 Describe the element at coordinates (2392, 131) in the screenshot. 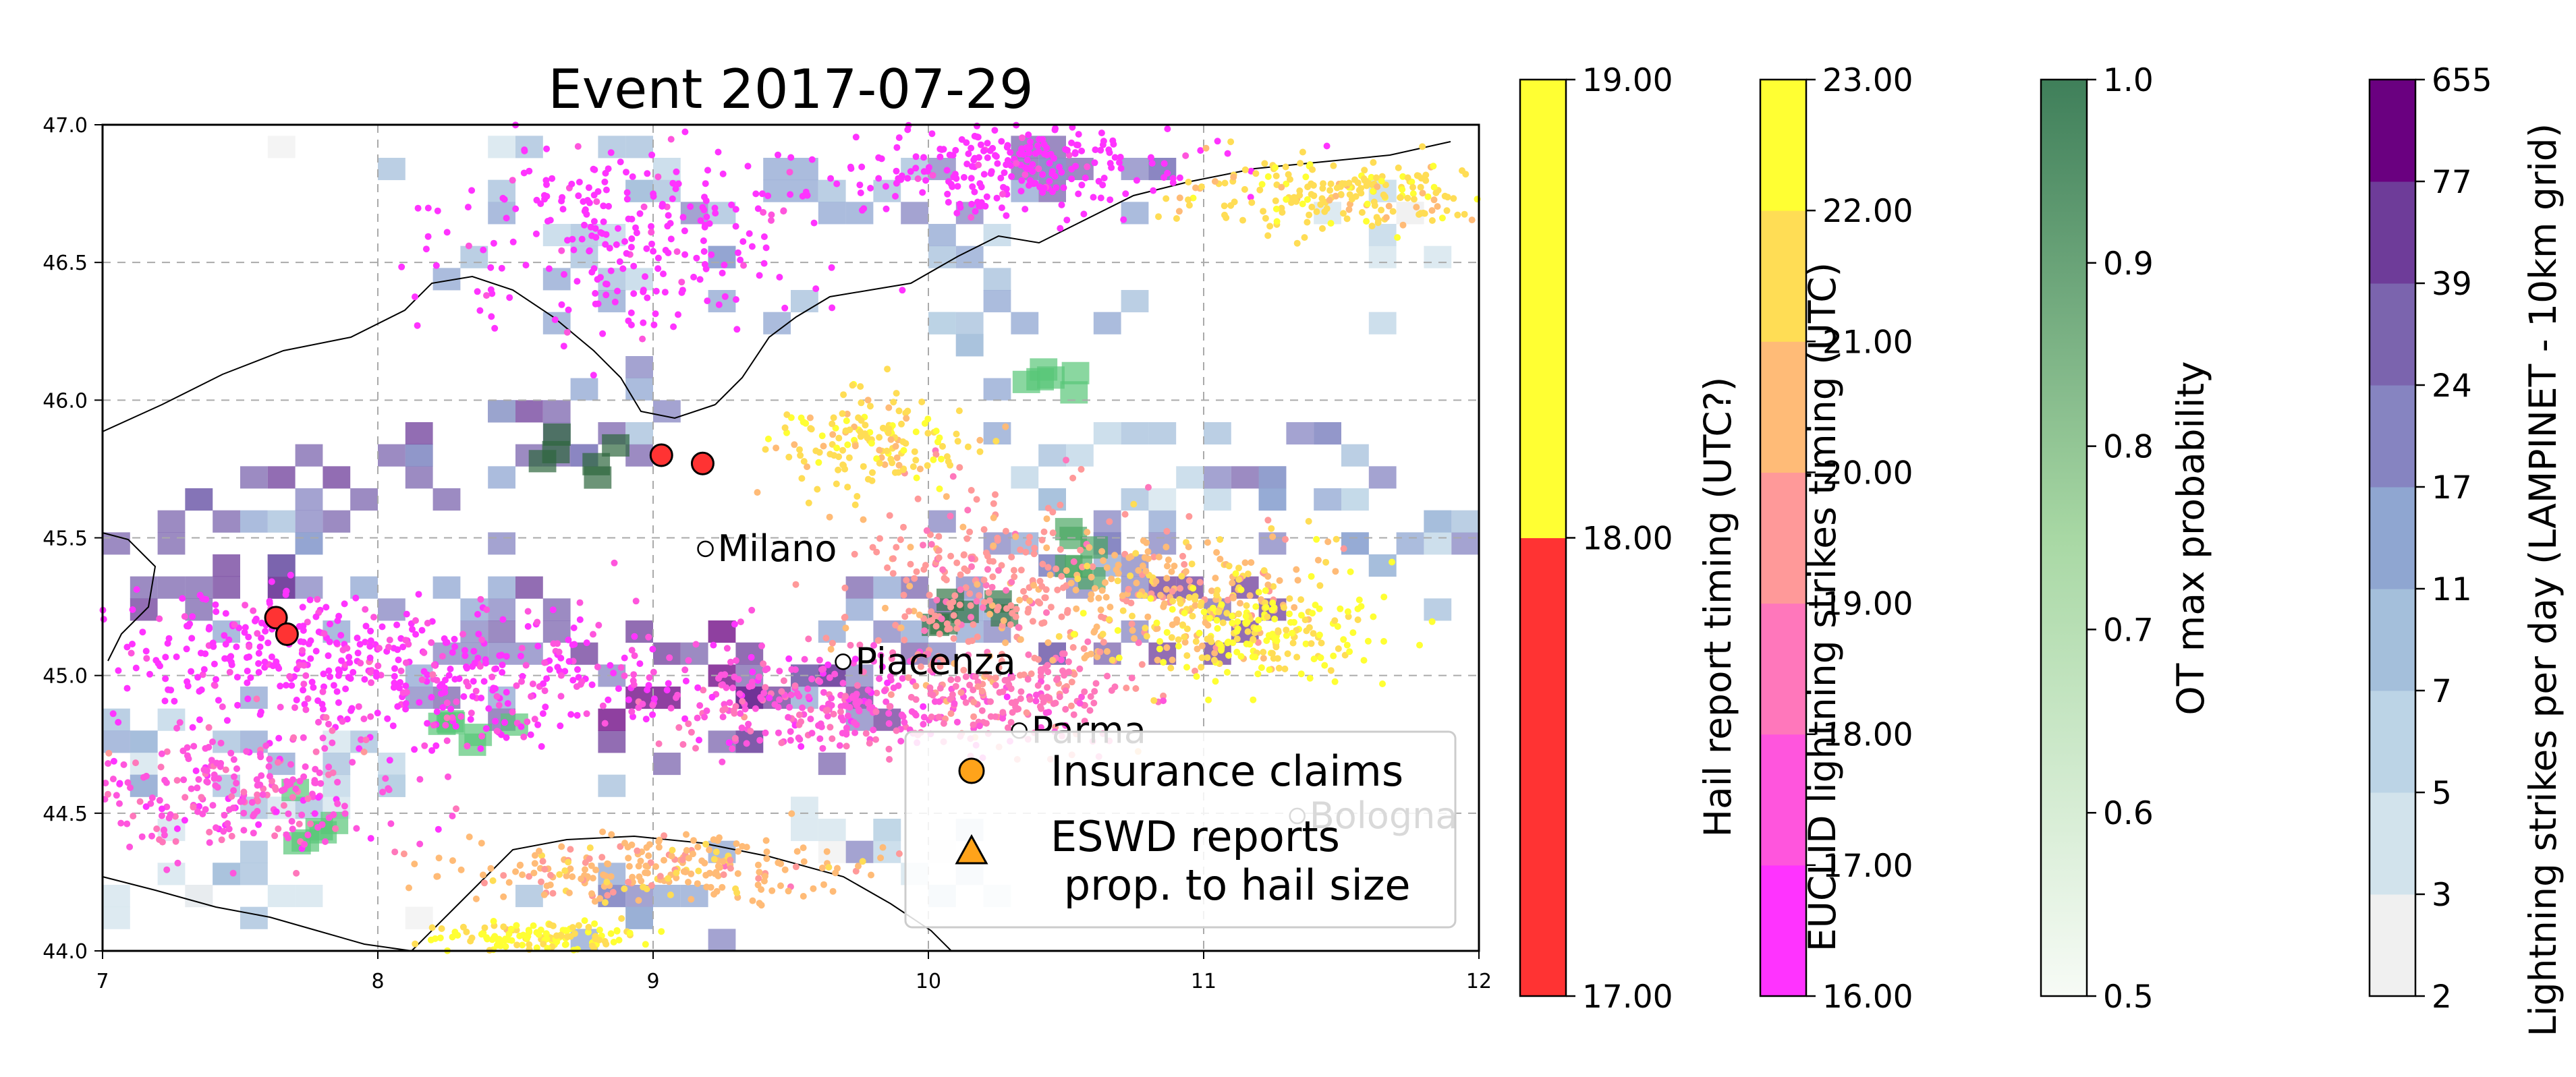

I see `colorbar-segment` at that location.